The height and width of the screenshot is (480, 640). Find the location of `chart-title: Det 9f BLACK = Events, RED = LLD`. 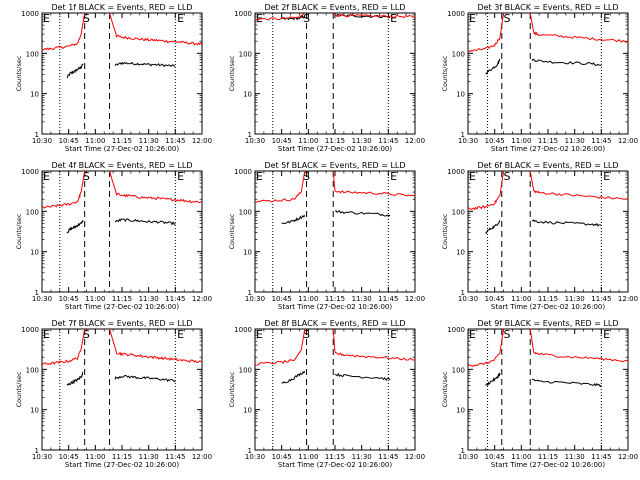

chart-title: Det 9f BLACK = Events, RED = LLD is located at coordinates (547, 323).